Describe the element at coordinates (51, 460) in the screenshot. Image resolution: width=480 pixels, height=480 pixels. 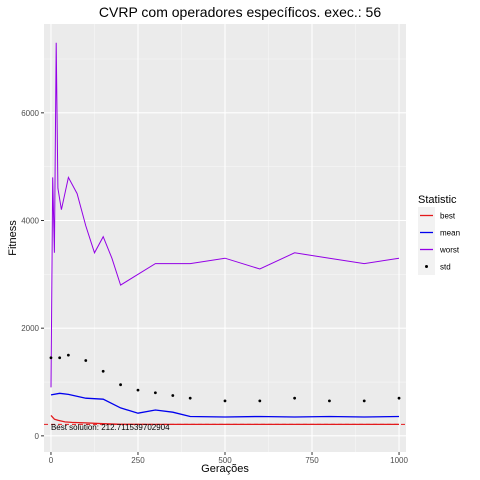
I see `x-tick-label: 0` at that location.